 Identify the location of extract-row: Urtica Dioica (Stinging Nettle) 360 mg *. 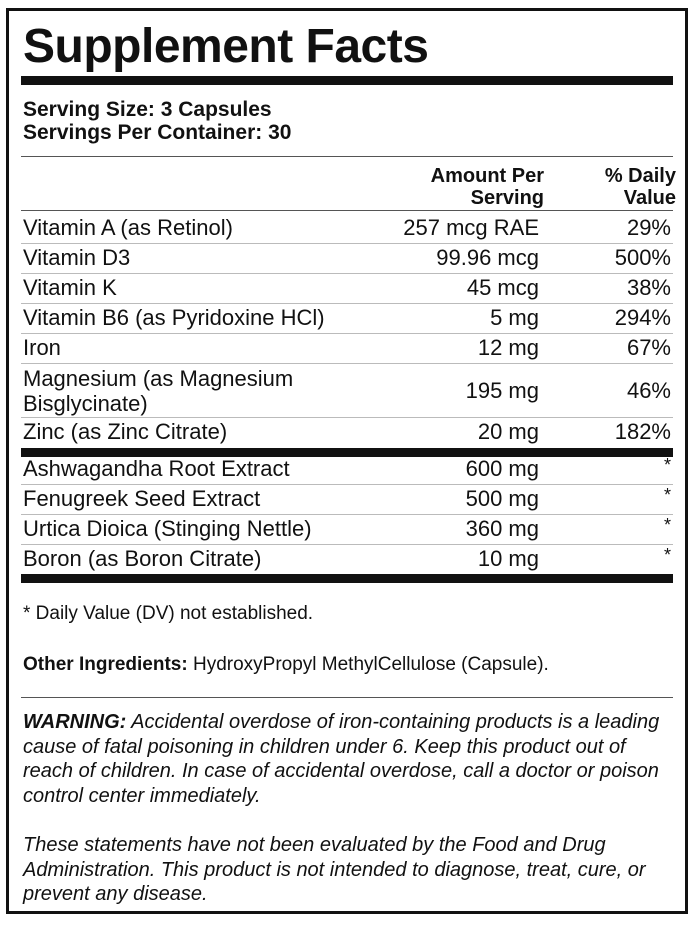
(347, 528).